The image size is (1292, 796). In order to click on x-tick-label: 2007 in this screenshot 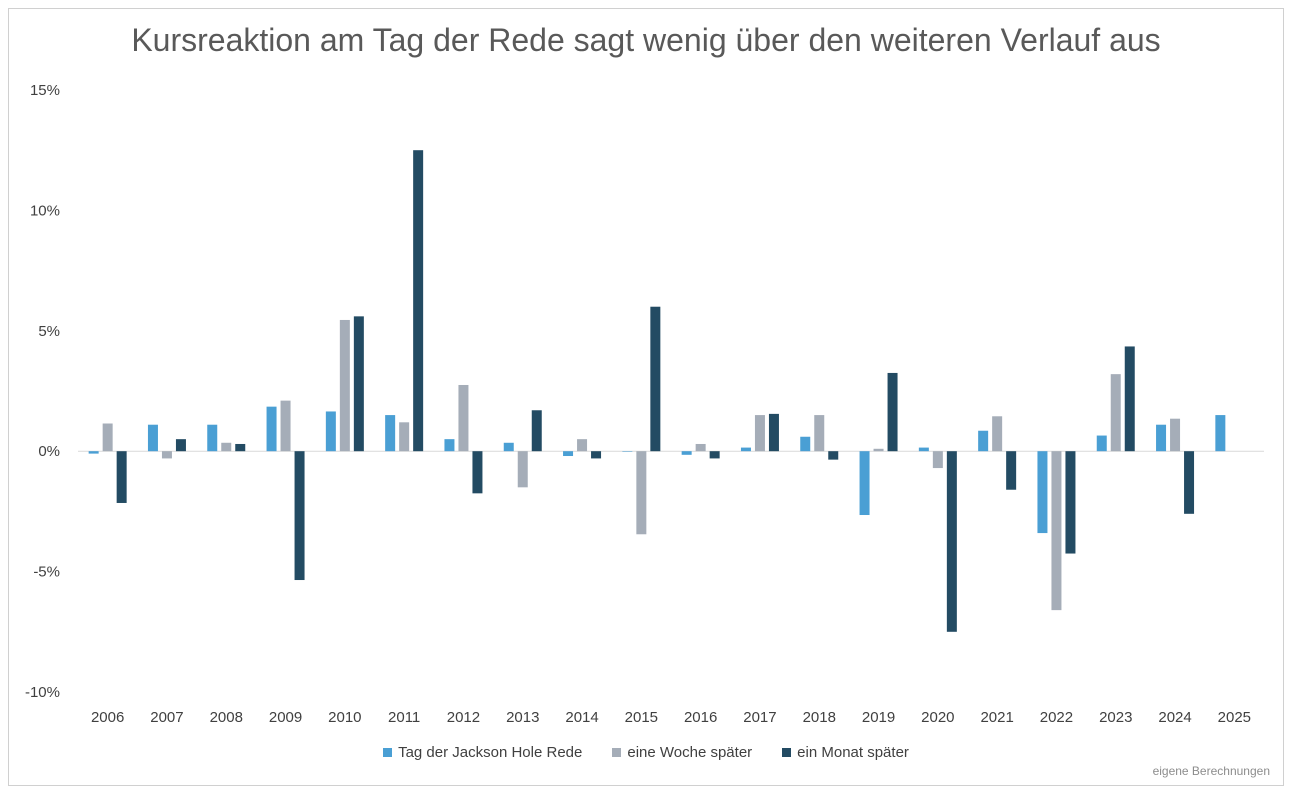, I will do `click(166, 717)`.